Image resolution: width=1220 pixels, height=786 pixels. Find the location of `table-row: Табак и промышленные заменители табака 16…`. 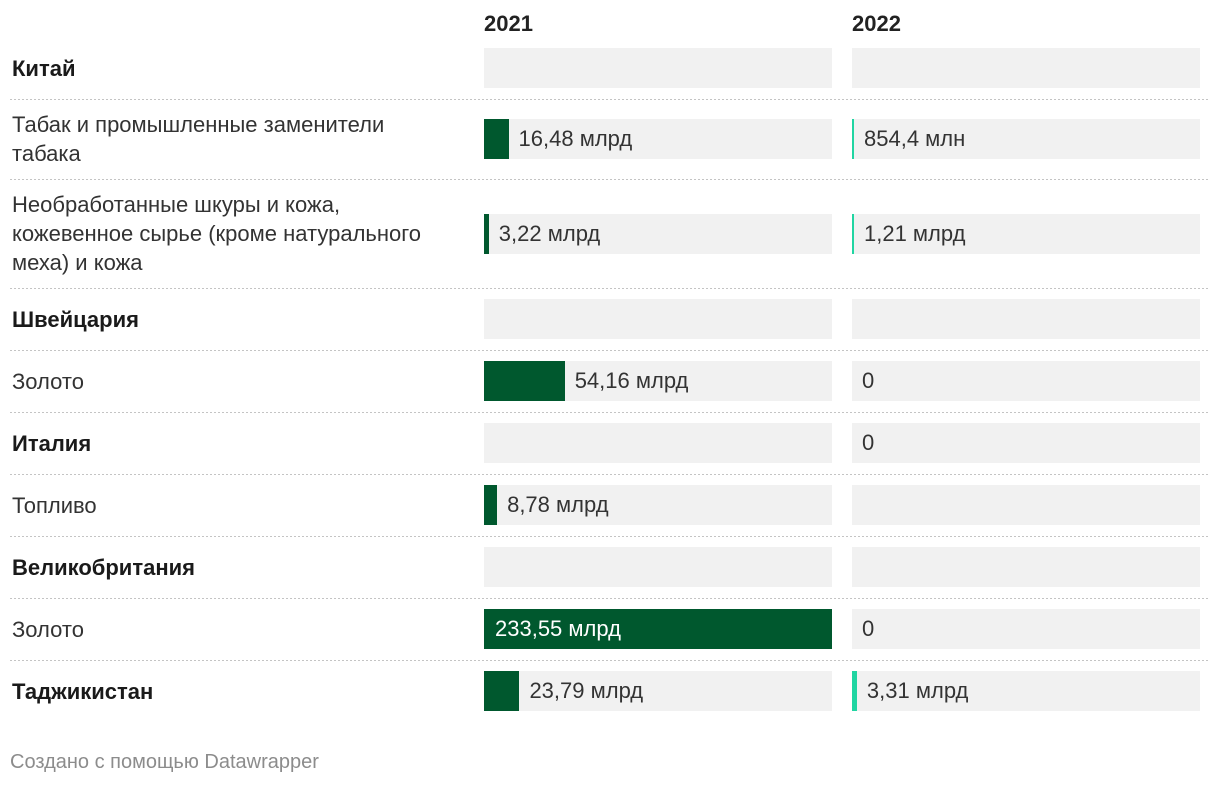

table-row: Табак и промышленные заменители табака 16… is located at coordinates (609, 140).